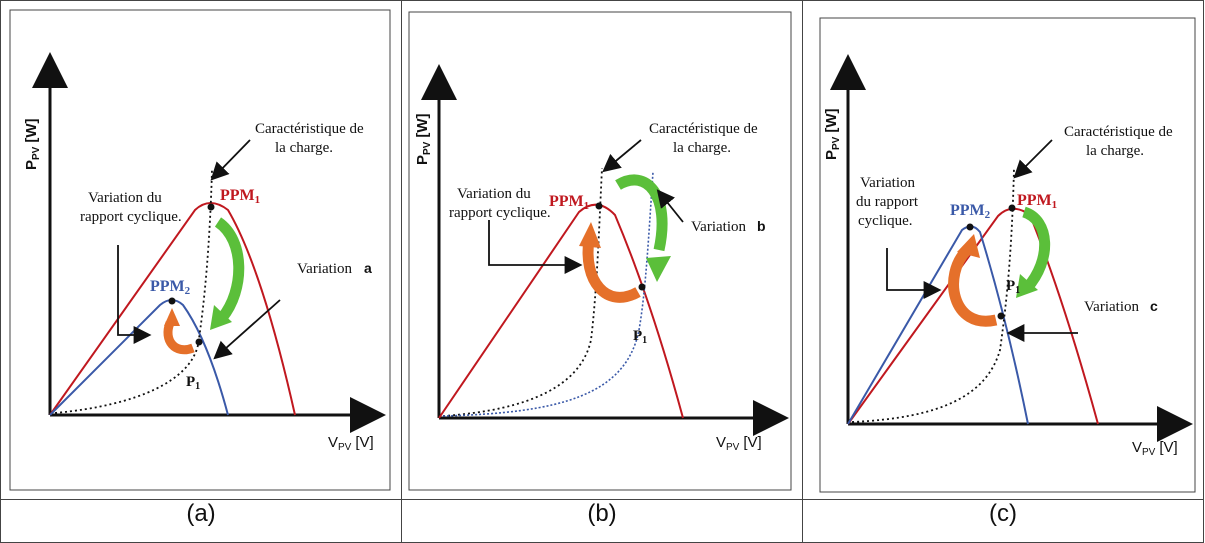 This screenshot has height=543, width=1205. What do you see at coordinates (201, 521) in the screenshot?
I see `caption-a: (a)` at bounding box center [201, 521].